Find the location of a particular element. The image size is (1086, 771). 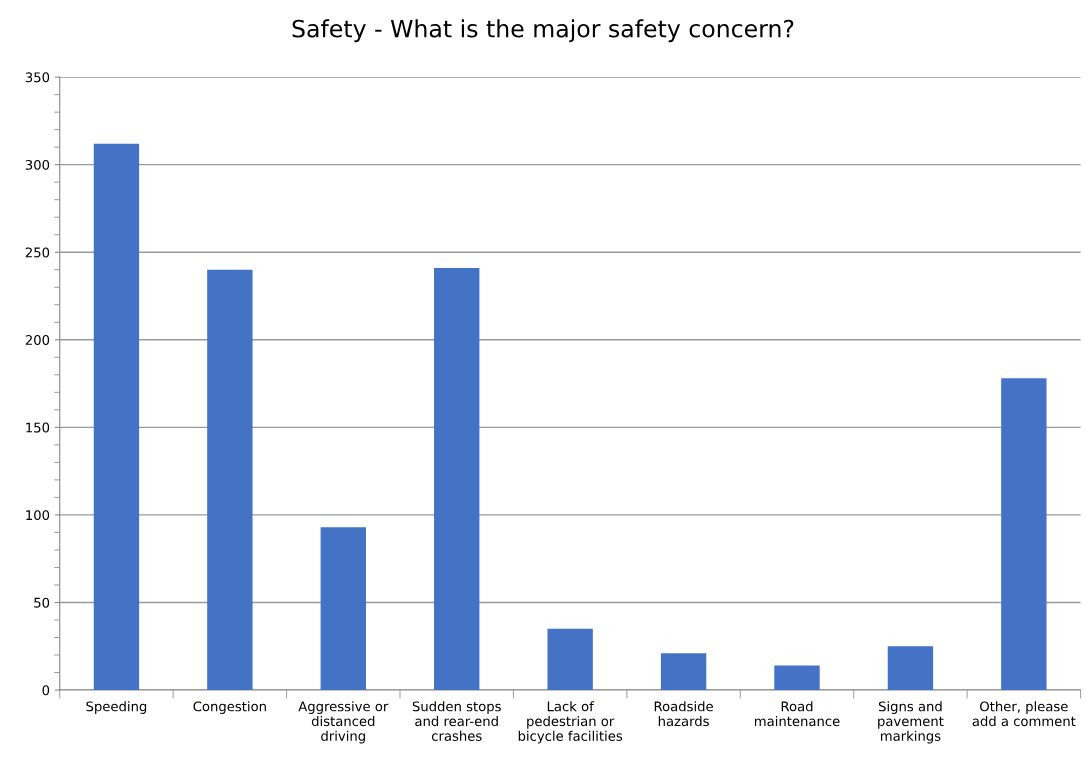

x-tick-label: Road maintenance is located at coordinates (797, 714).